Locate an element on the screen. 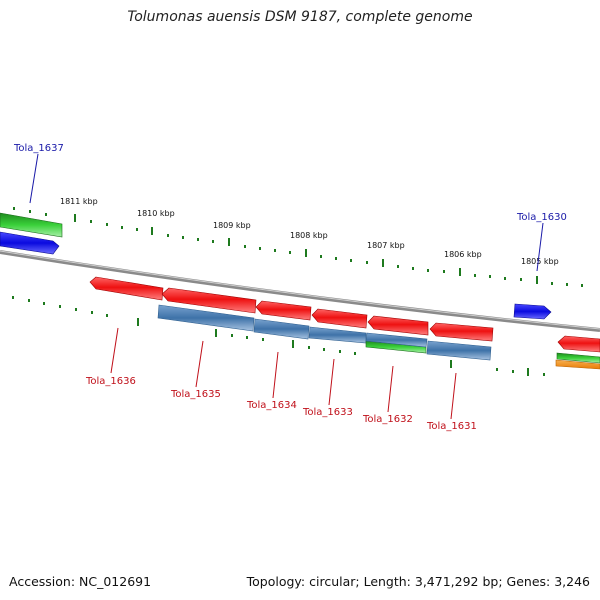 The width and height of the screenshot is (600, 600). gene-arrow-tola-1637-green is located at coordinates (31, 225).